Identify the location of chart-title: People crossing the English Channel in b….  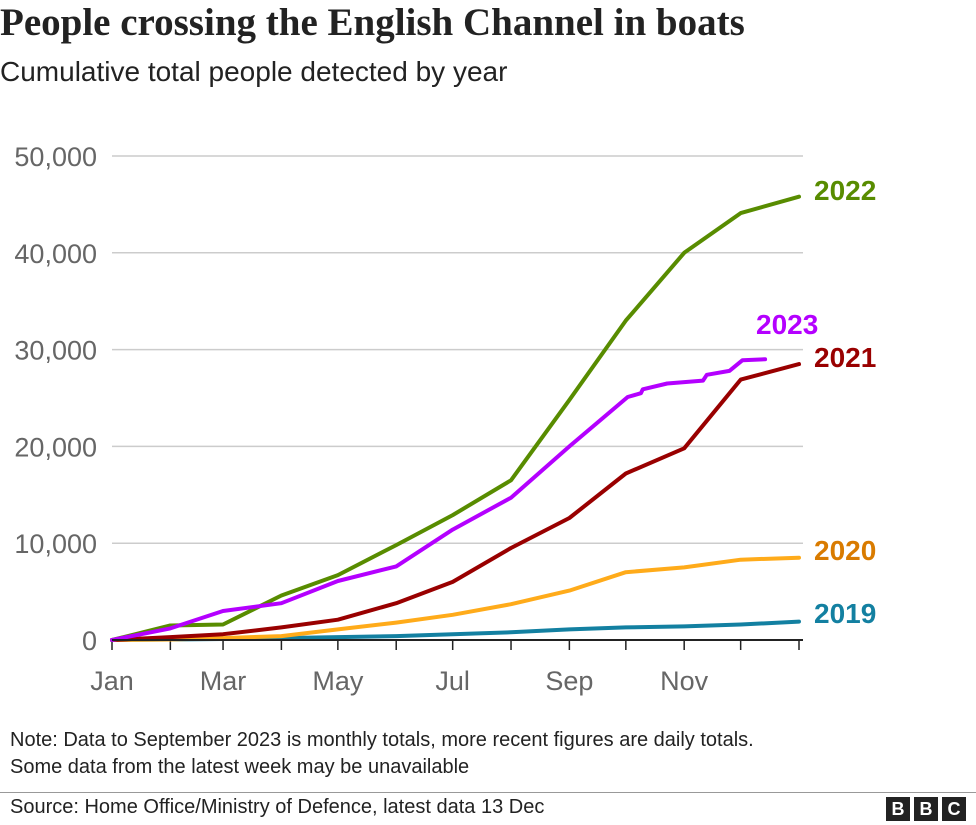
(372, 22).